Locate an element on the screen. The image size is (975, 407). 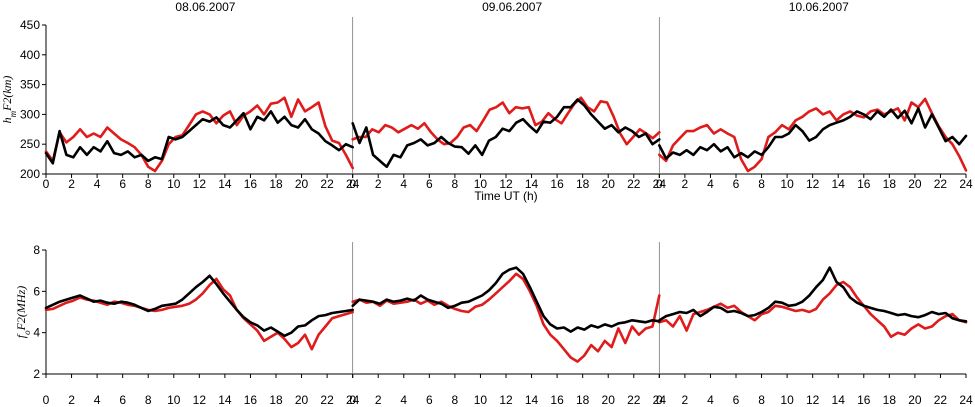
day-label: 08.06.2007 is located at coordinates (205, 7).